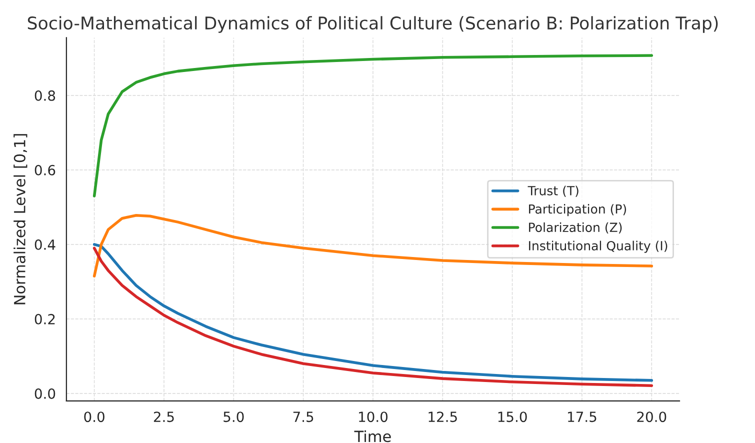 The width and height of the screenshot is (755, 443). What do you see at coordinates (45, 95) in the screenshot?
I see `y-tick-label: 0.8` at bounding box center [45, 95].